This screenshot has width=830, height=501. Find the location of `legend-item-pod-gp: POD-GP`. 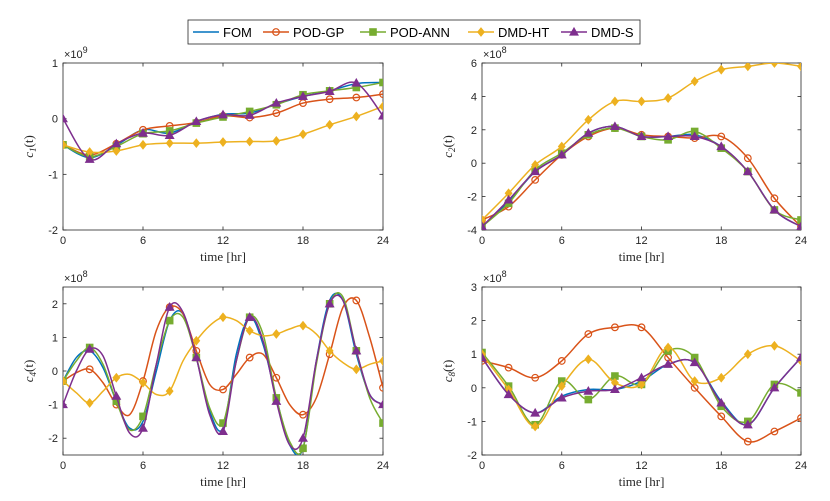

legend-item-pod-gp: POD-GP is located at coordinates (303, 32).